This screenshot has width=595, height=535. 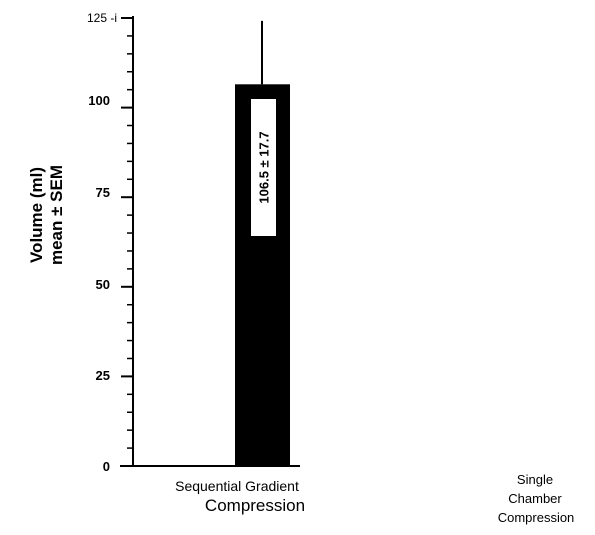 What do you see at coordinates (127, 242) in the screenshot?
I see `y-axis-ticks` at bounding box center [127, 242].